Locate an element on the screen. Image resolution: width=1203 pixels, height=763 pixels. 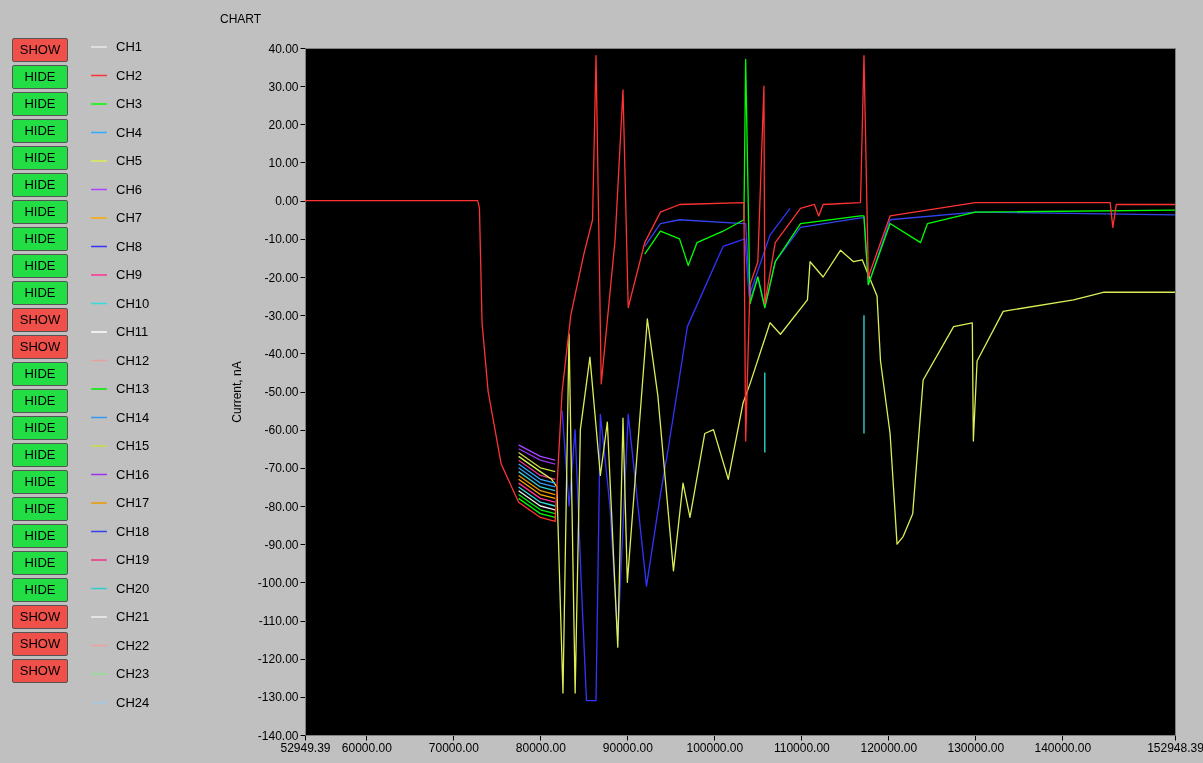
y-tick-label: -20.00 is located at coordinates (281, 277).